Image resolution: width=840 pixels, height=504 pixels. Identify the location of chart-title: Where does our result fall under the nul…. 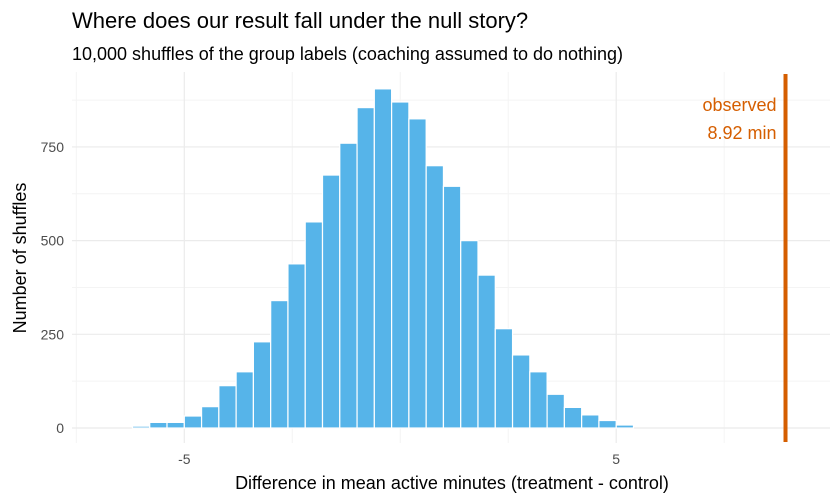
(300, 20).